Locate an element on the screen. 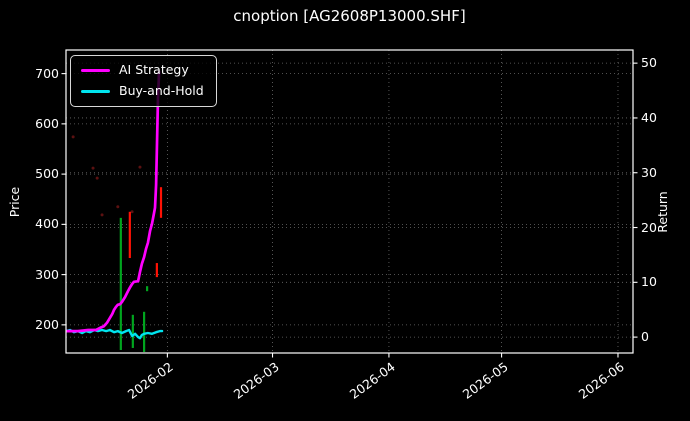 This screenshot has width=690, height=421. price-tick-label: 300 is located at coordinates (47, 274).